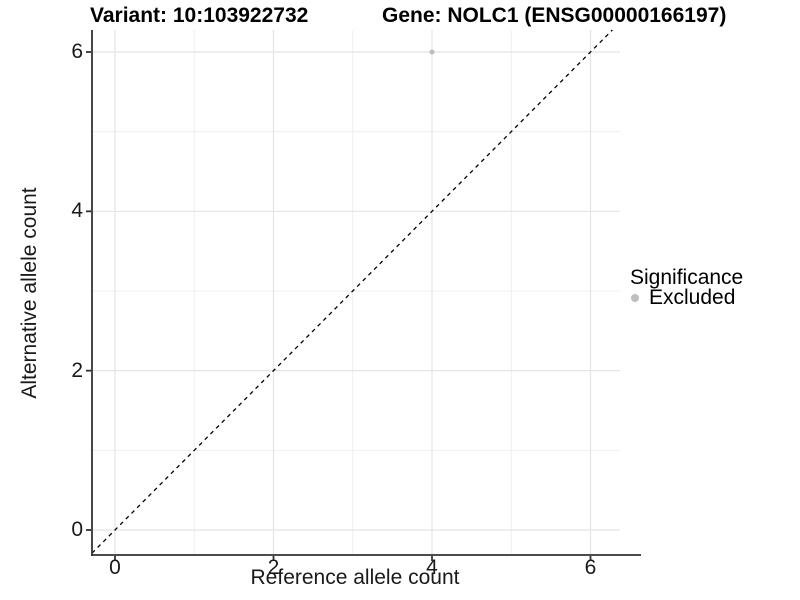 The width and height of the screenshot is (800, 600). I want to click on y-tick-label: 0, so click(77, 529).